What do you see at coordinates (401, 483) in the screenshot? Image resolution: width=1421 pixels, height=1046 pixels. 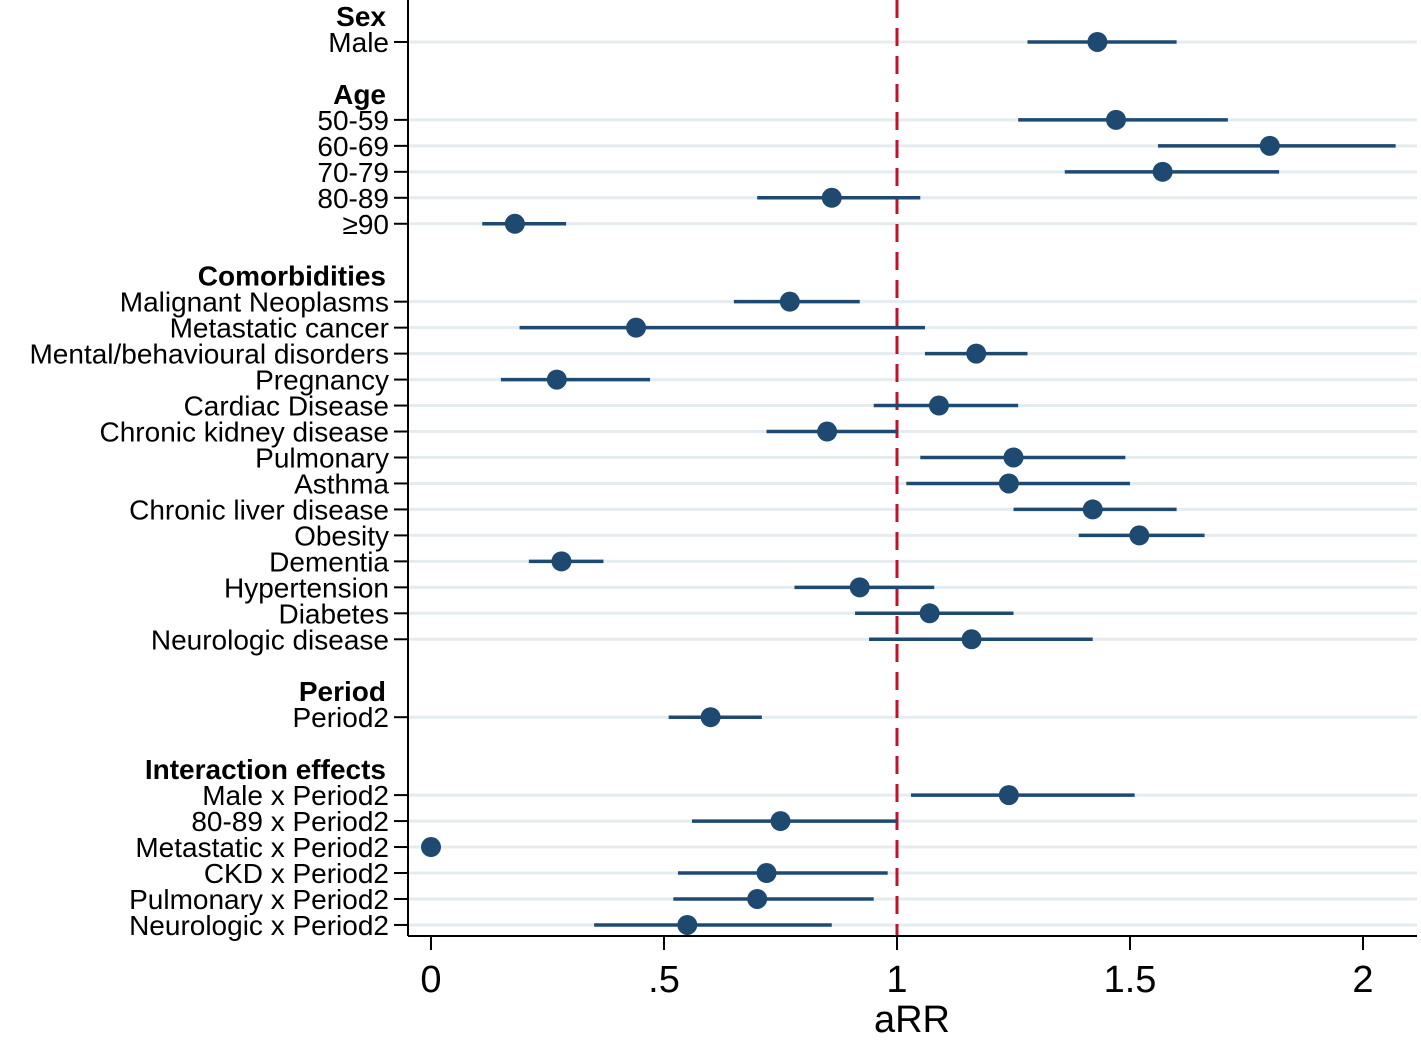 I see `y-axis-ticks` at bounding box center [401, 483].